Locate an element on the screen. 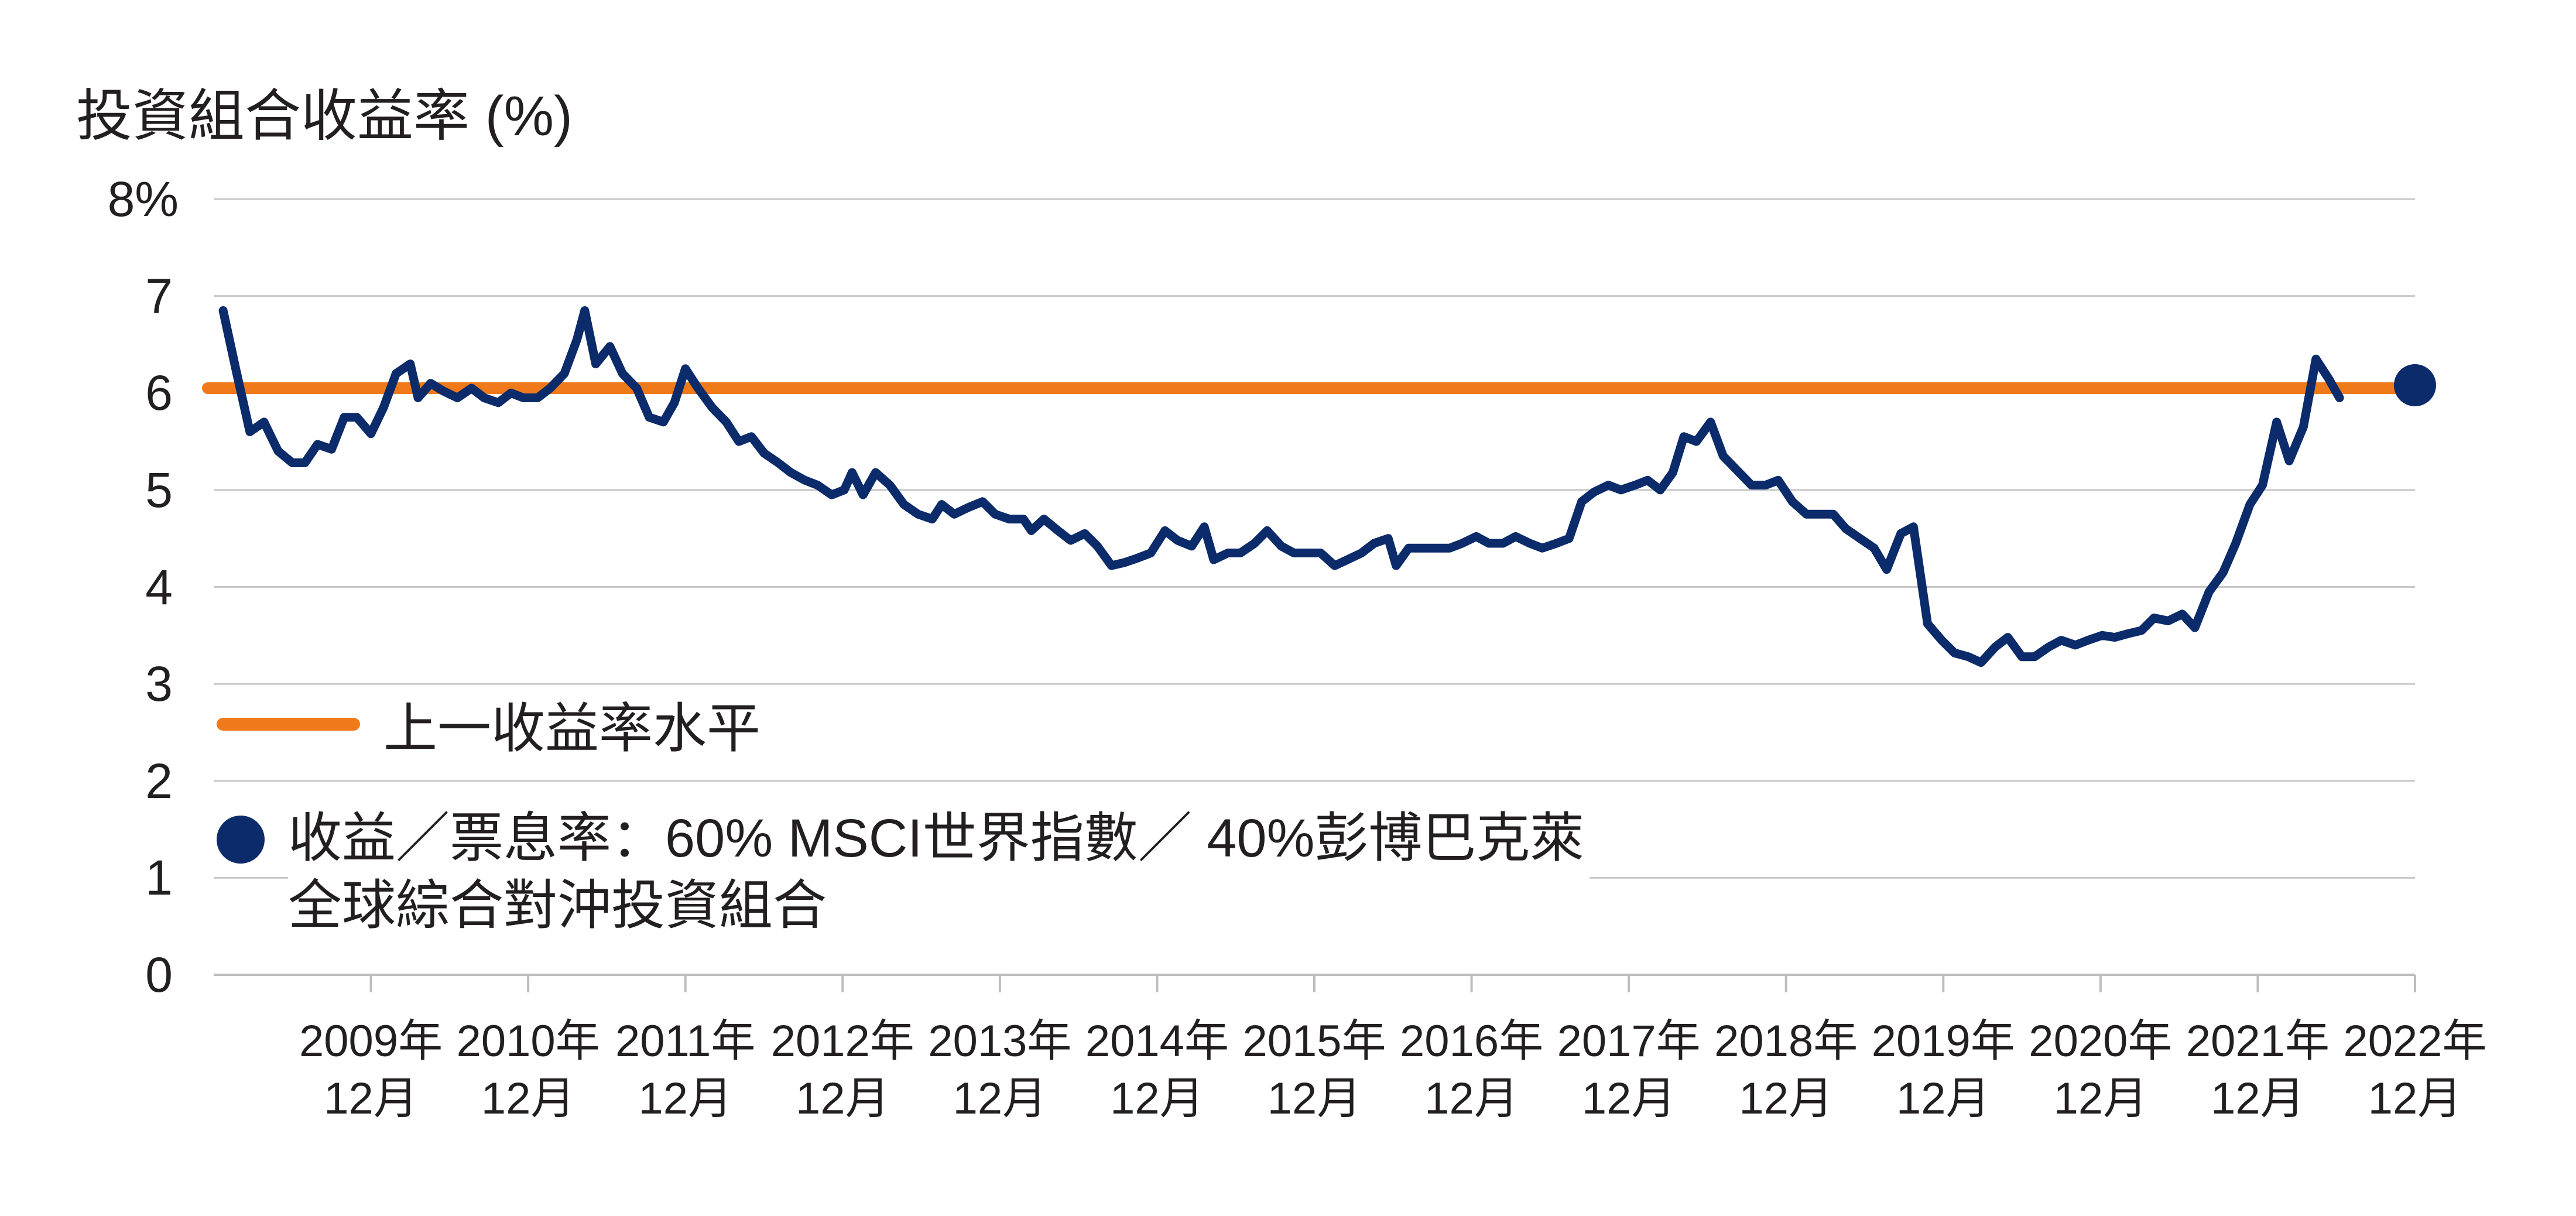 The width and height of the screenshot is (2576, 1216). x-tick-label: 2017年 12月 is located at coordinates (1629, 1070).